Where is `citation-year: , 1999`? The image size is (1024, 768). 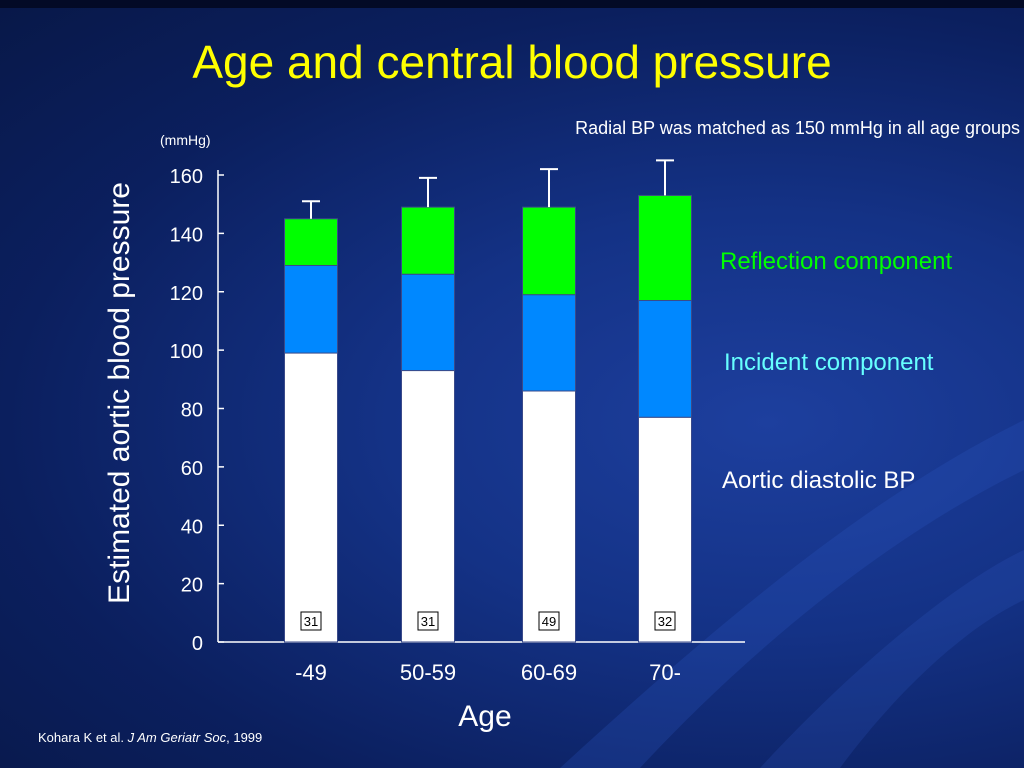 citation-year: , 1999 is located at coordinates (244, 737).